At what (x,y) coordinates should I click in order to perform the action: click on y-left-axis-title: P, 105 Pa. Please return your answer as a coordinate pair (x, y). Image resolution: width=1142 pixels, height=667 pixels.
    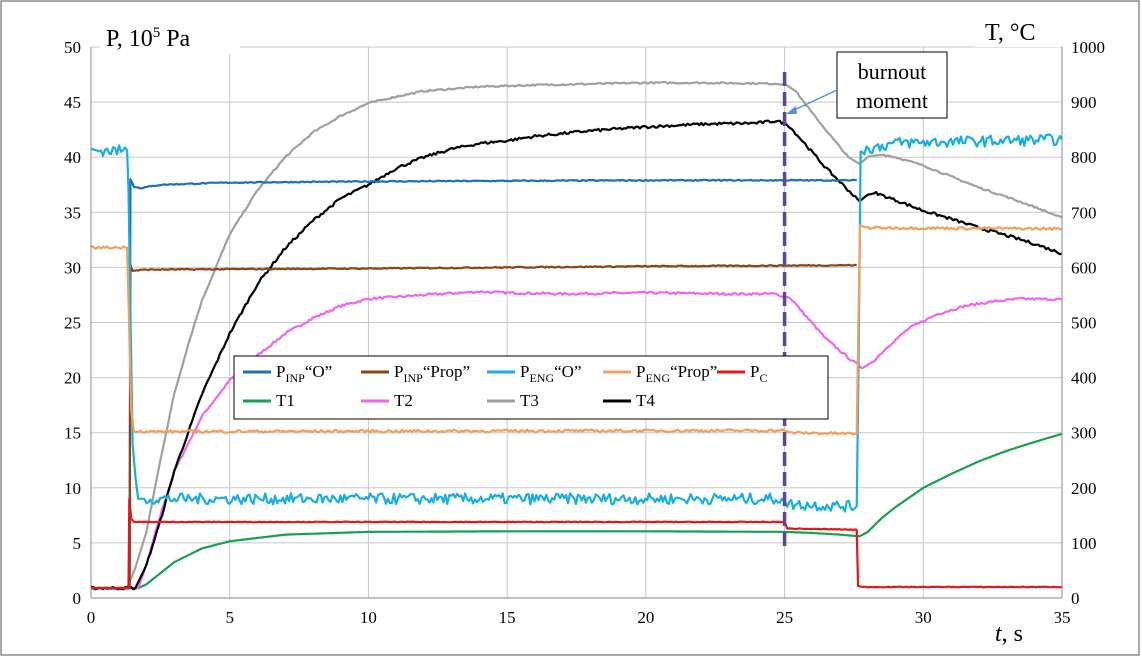
    Looking at the image, I should click on (148, 38).